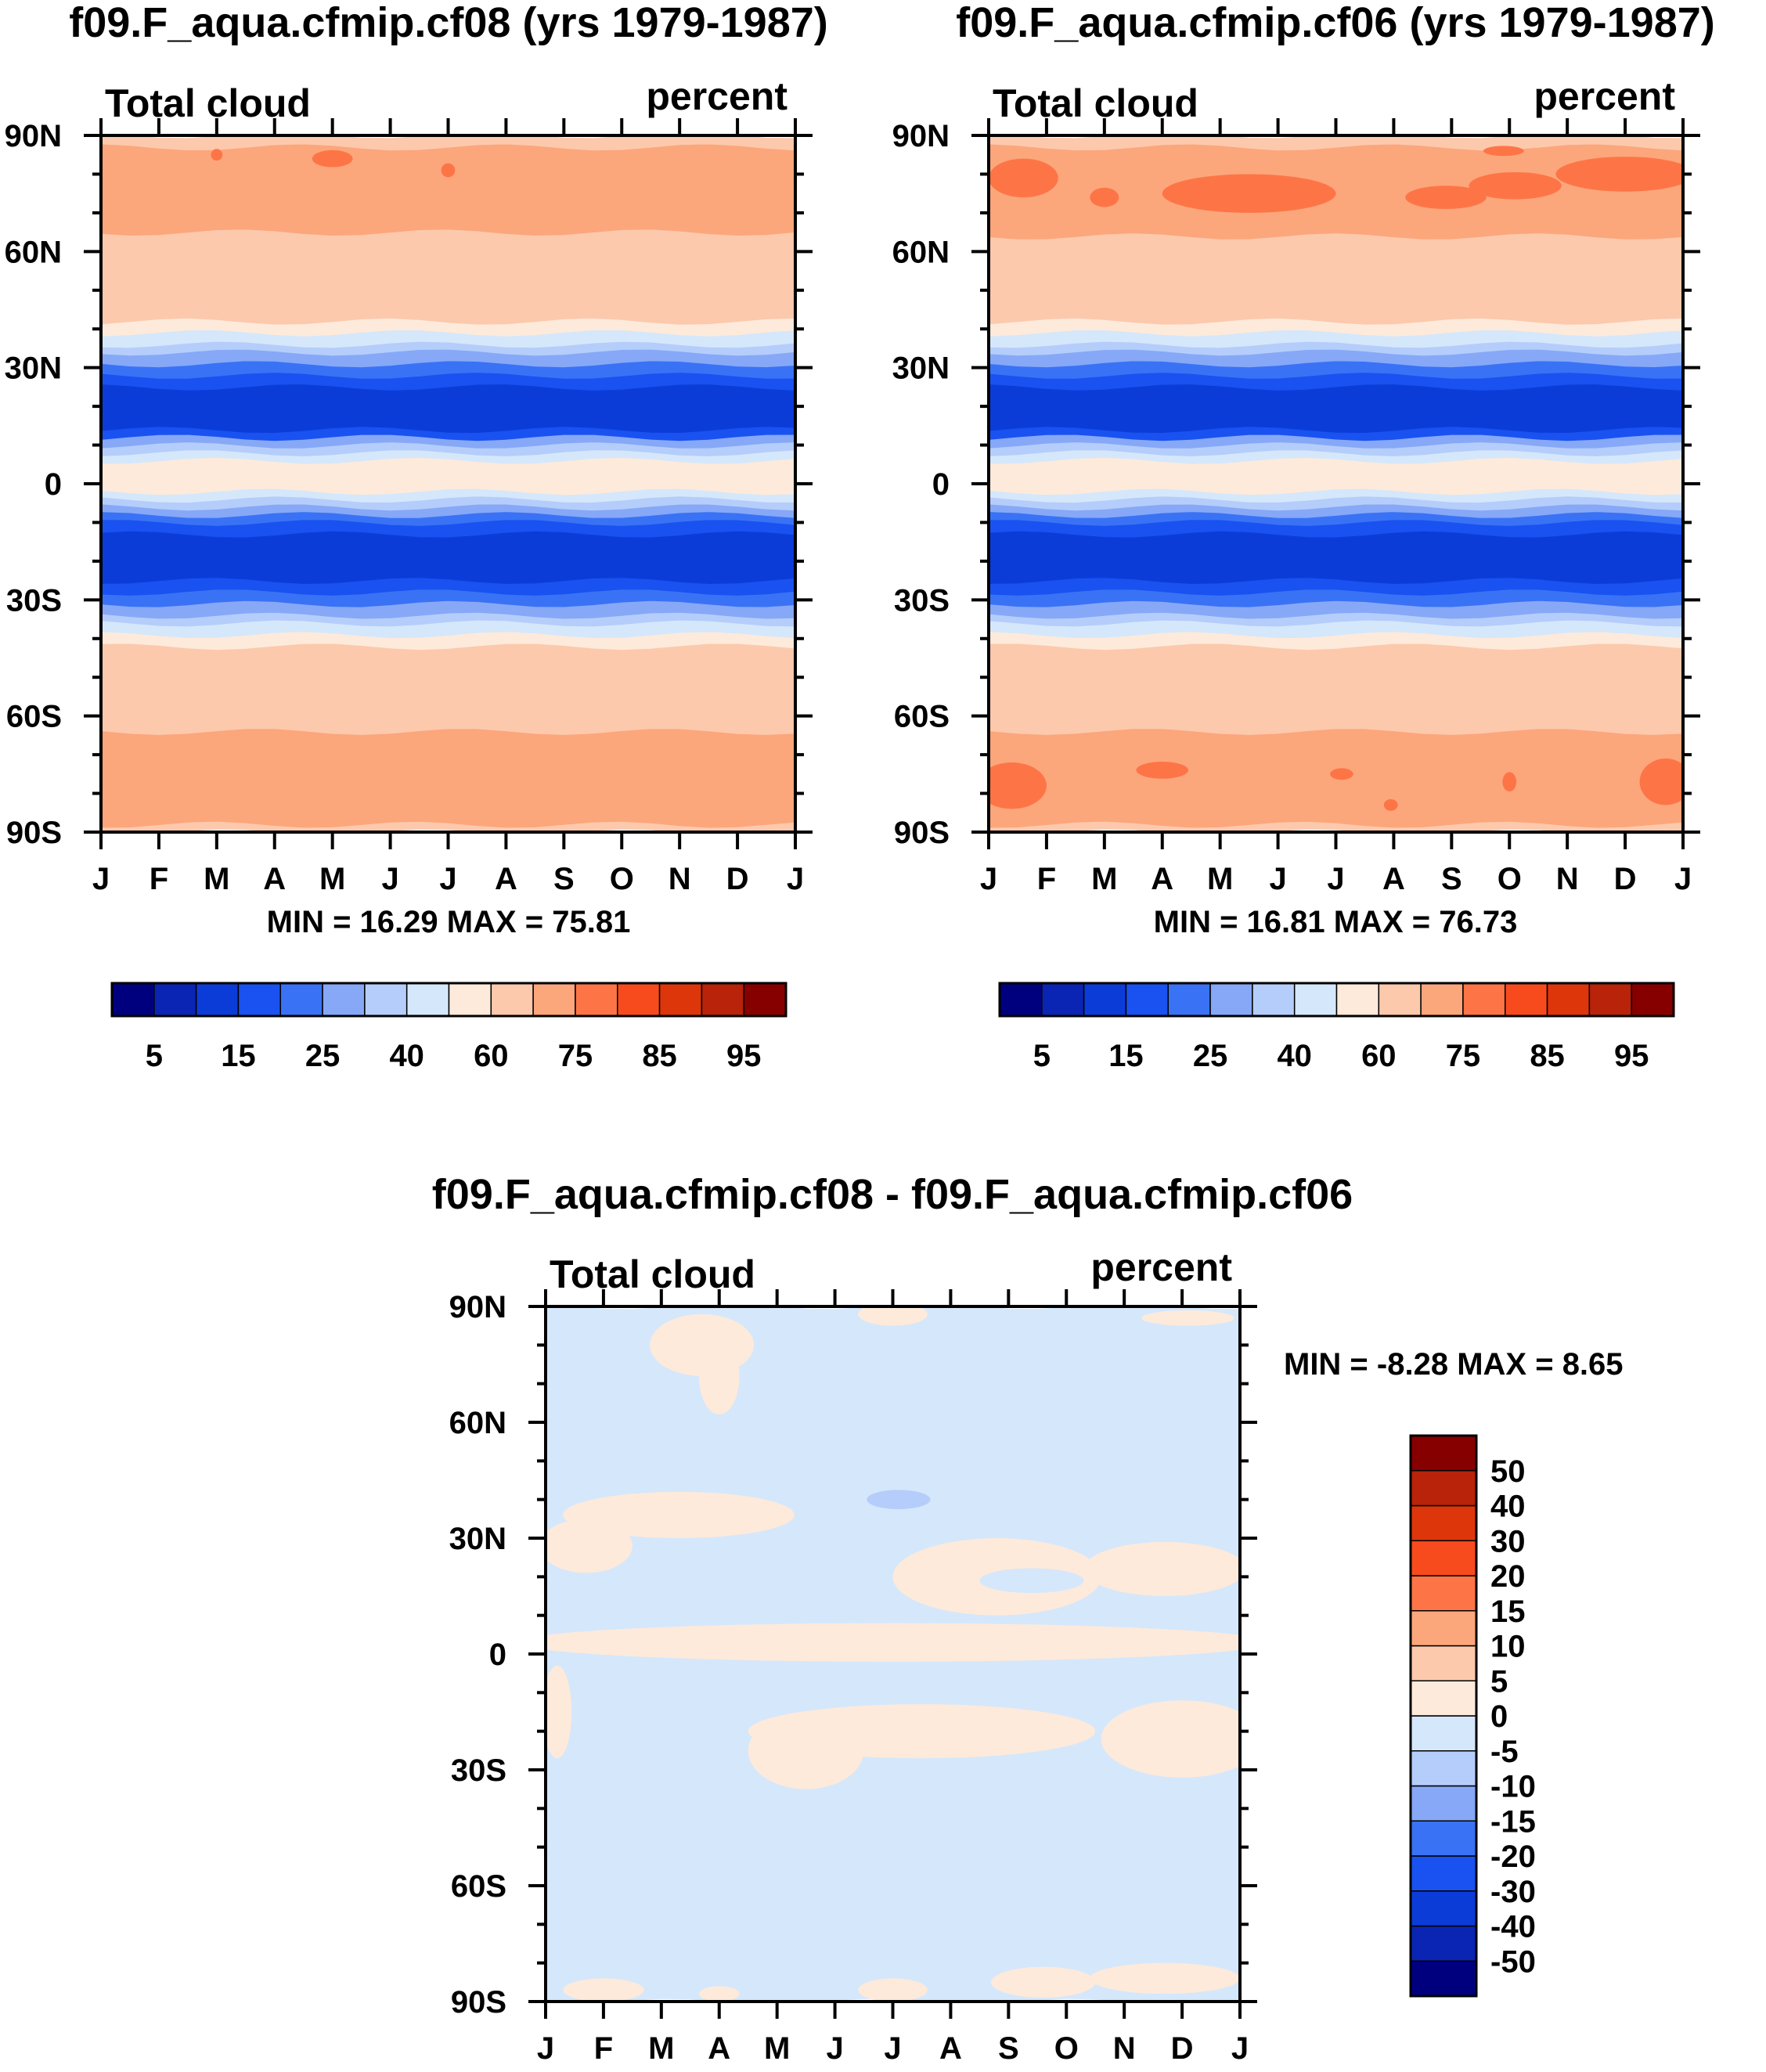 This screenshot has height=2072, width=1766. Describe the element at coordinates (1513, 1821) in the screenshot. I see `color-bar-label: -15` at that location.